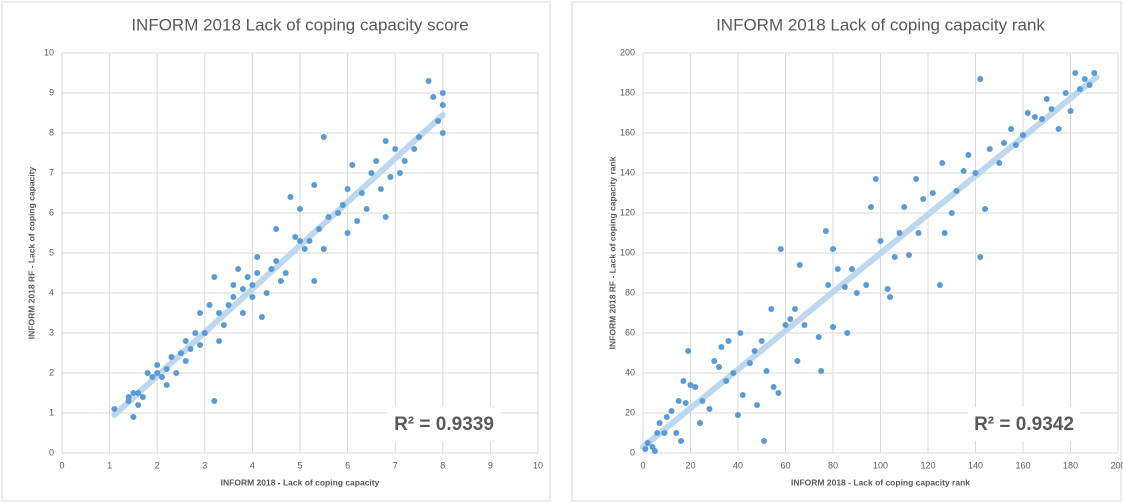  What do you see at coordinates (1024, 424) in the screenshot?
I see `annotation-box` at bounding box center [1024, 424].